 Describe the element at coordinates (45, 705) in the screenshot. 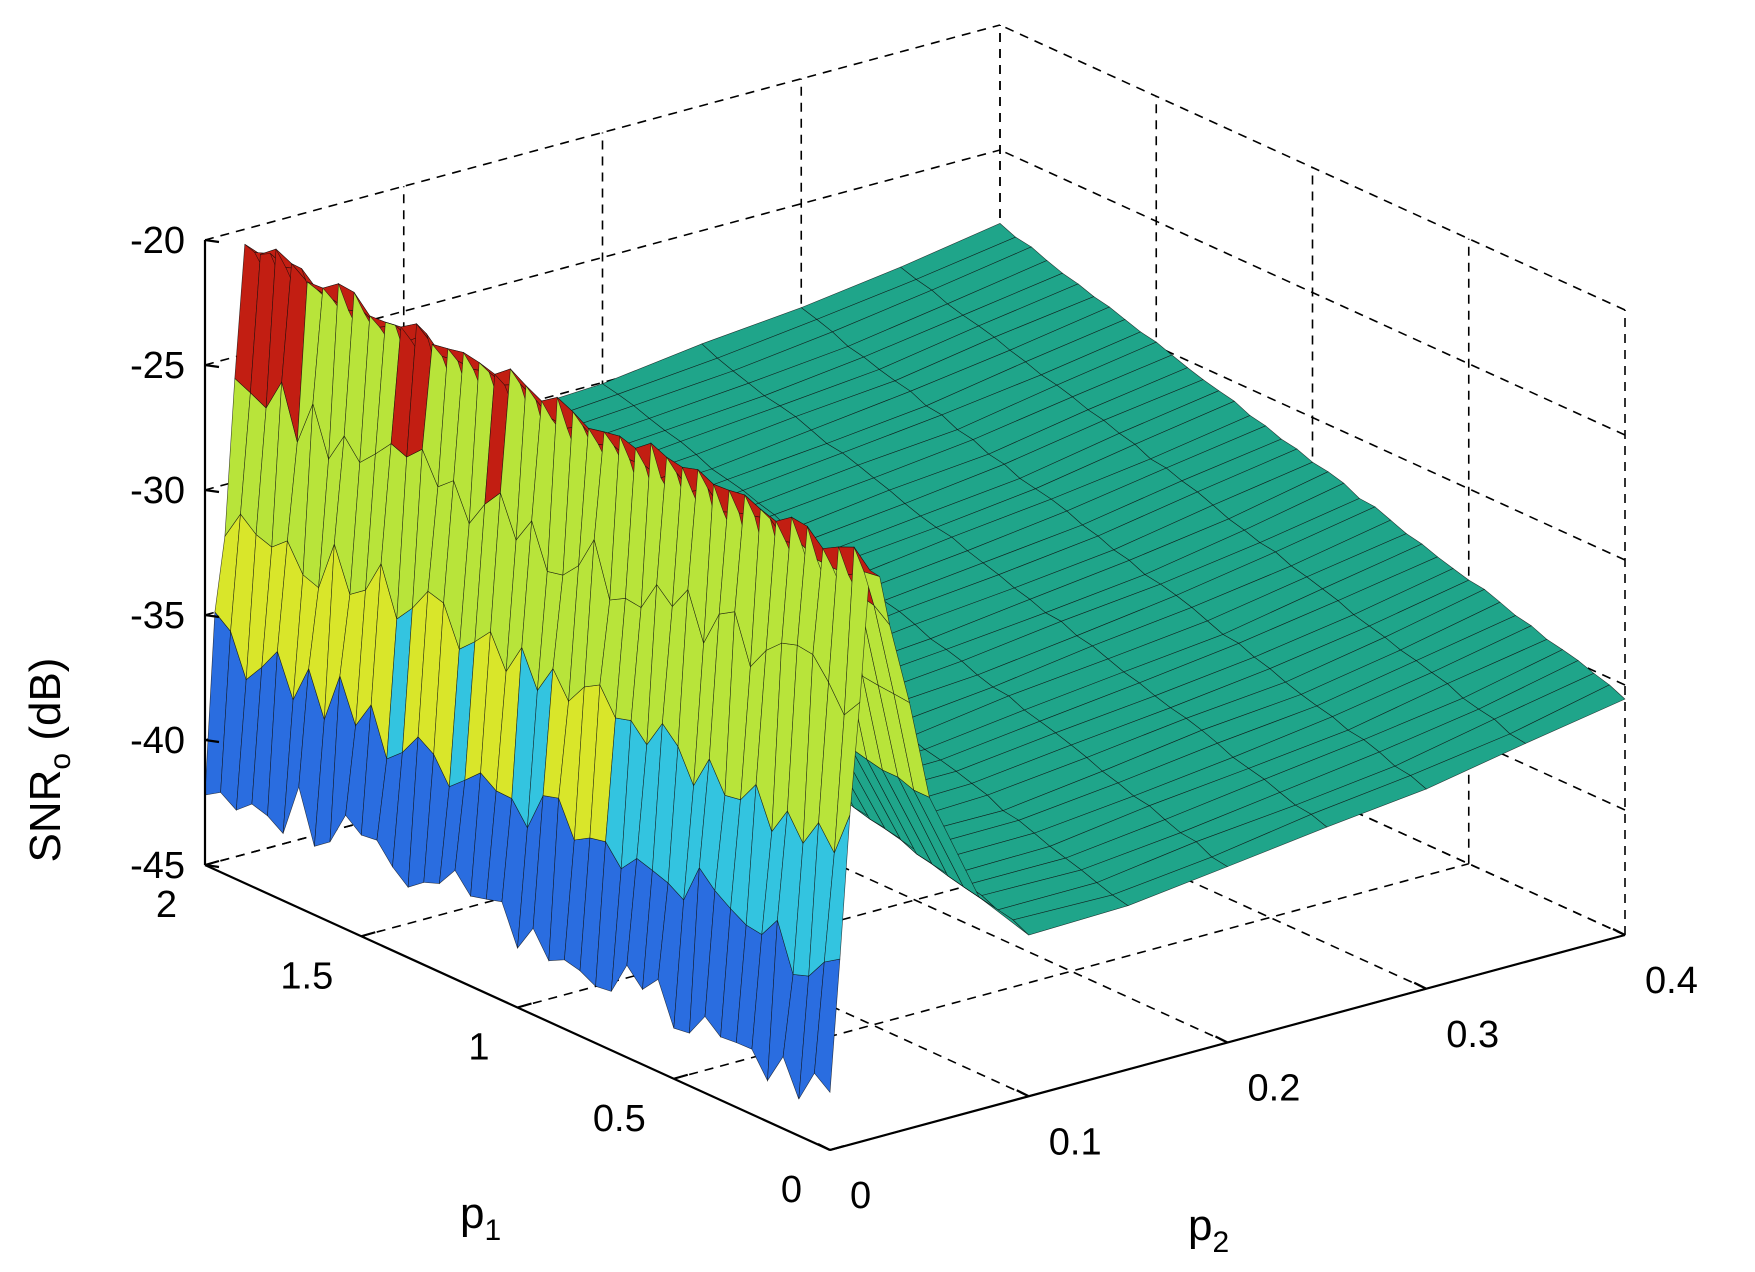

I see `z-axis-label-suffix: (dB)` at that location.